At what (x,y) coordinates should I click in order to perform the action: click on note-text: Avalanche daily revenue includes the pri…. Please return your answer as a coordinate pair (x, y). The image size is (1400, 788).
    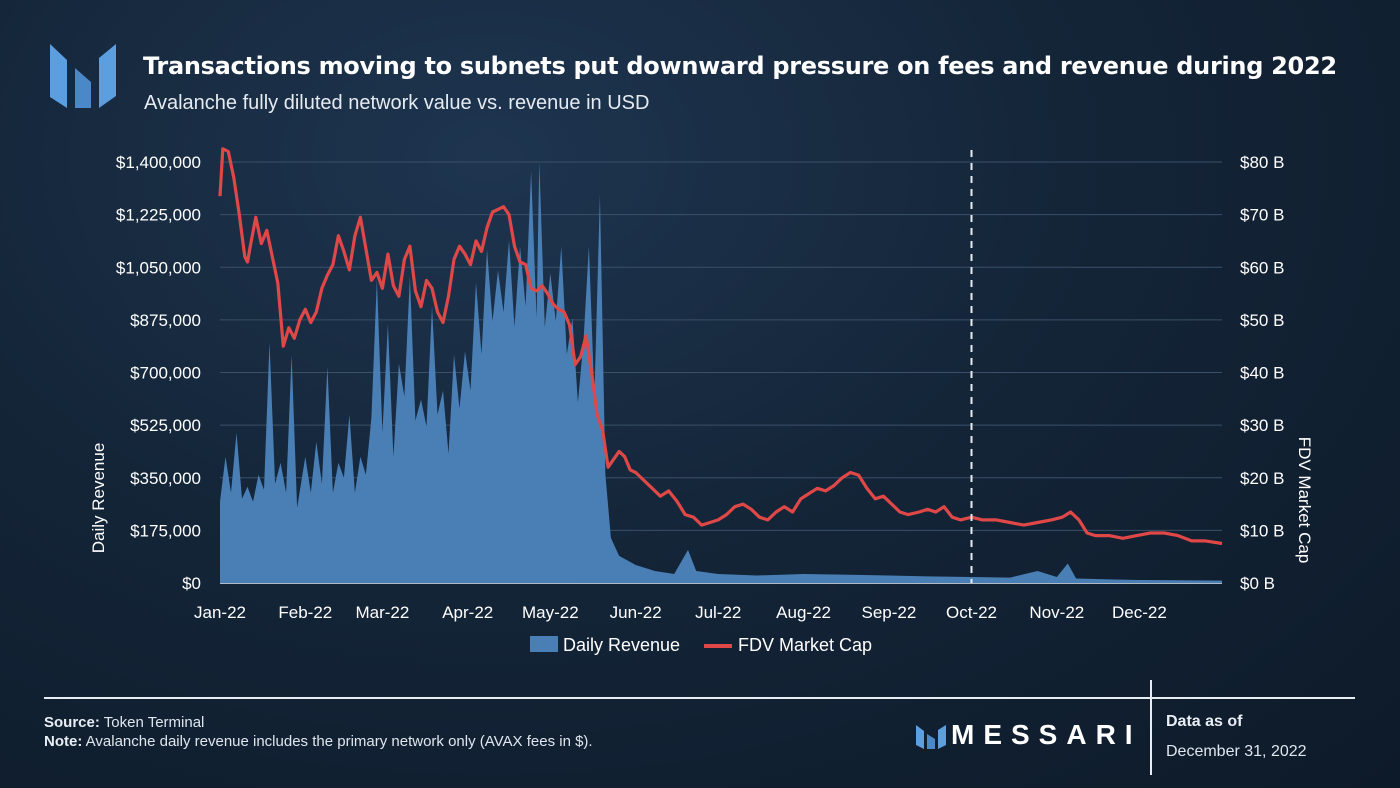
    Looking at the image, I should click on (339, 741).